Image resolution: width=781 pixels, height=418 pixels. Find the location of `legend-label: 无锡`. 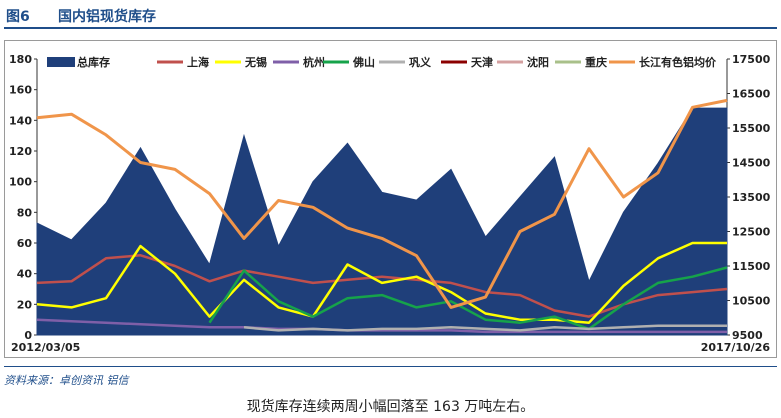

legend-label: 无锡 is located at coordinates (255, 62).